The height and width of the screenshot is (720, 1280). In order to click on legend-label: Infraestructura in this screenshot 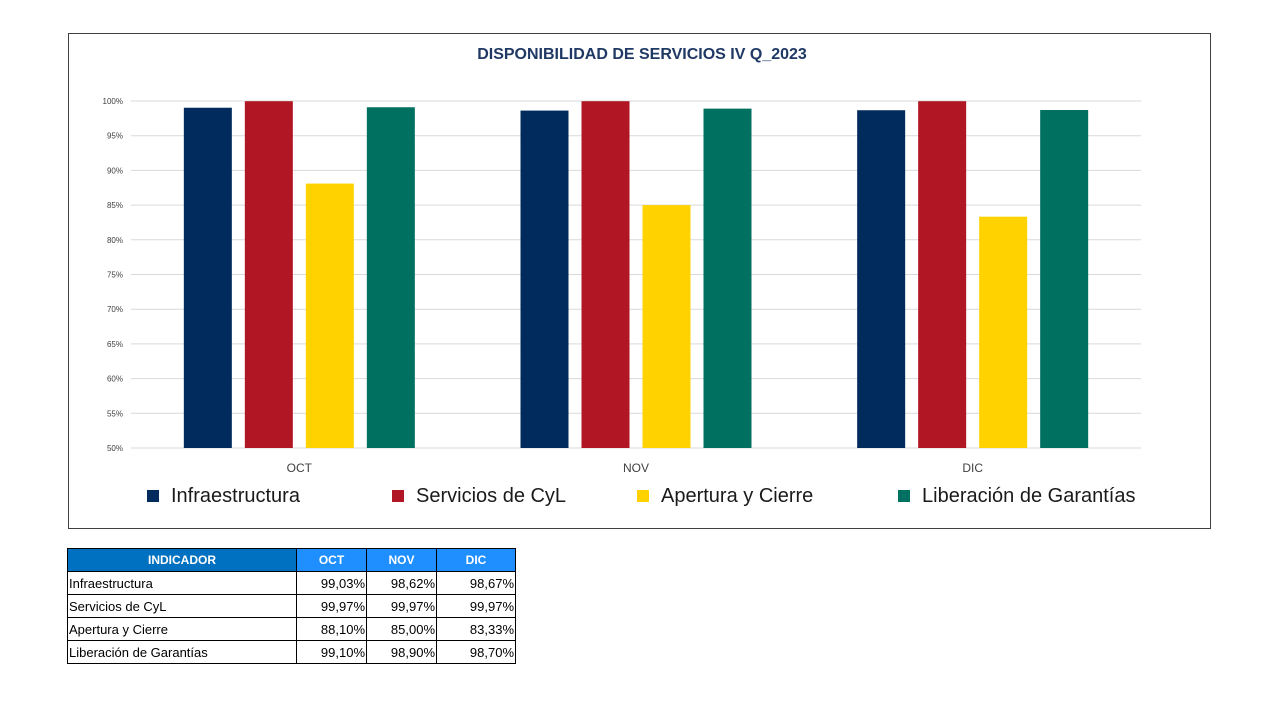, I will do `click(235, 495)`.